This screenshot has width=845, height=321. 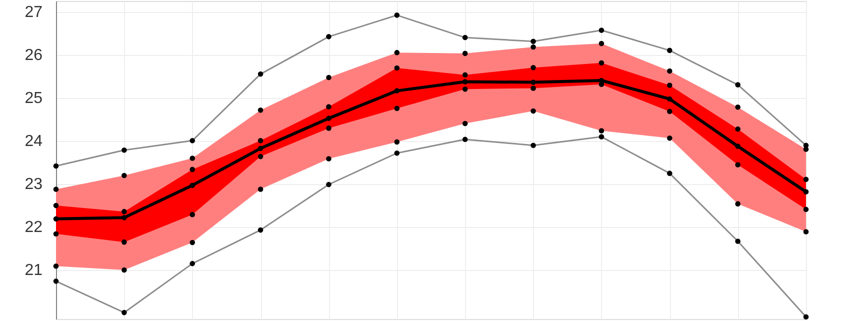 I want to click on y-tick-label: 21, so click(x=33, y=271).